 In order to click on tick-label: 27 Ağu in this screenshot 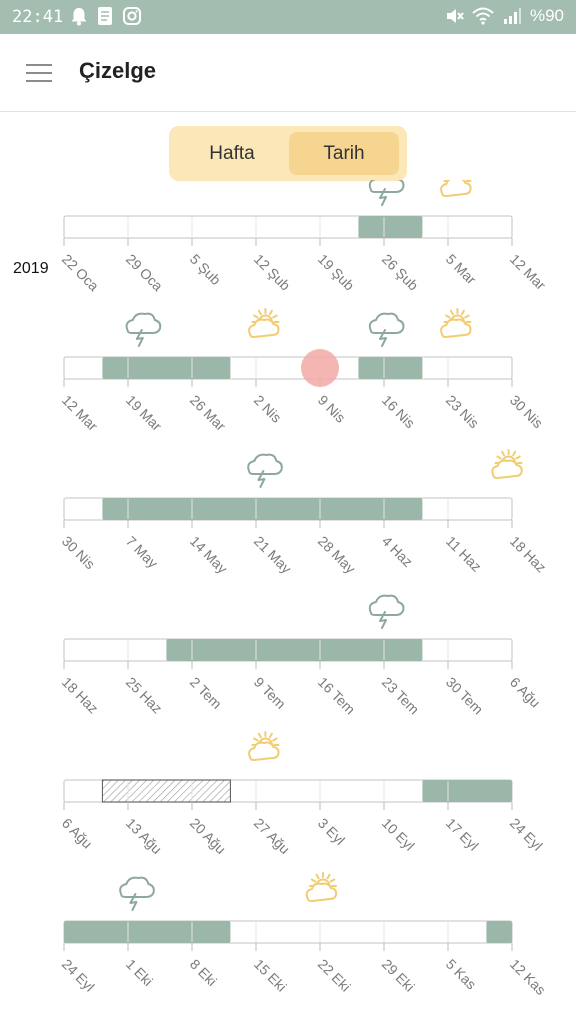, I will do `click(272, 836)`.